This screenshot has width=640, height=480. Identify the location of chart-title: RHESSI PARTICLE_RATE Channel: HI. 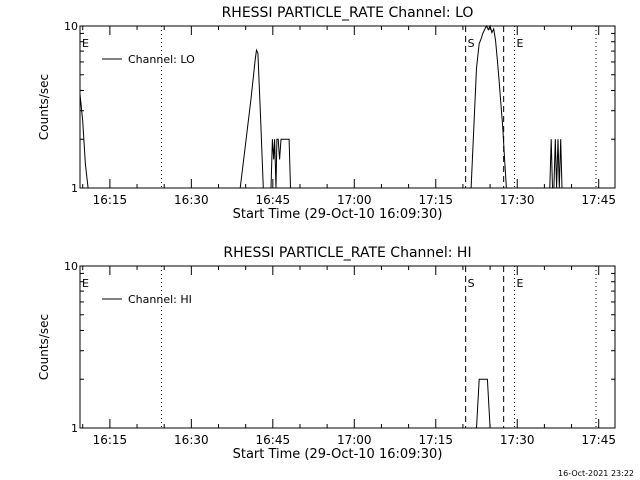
(347, 253).